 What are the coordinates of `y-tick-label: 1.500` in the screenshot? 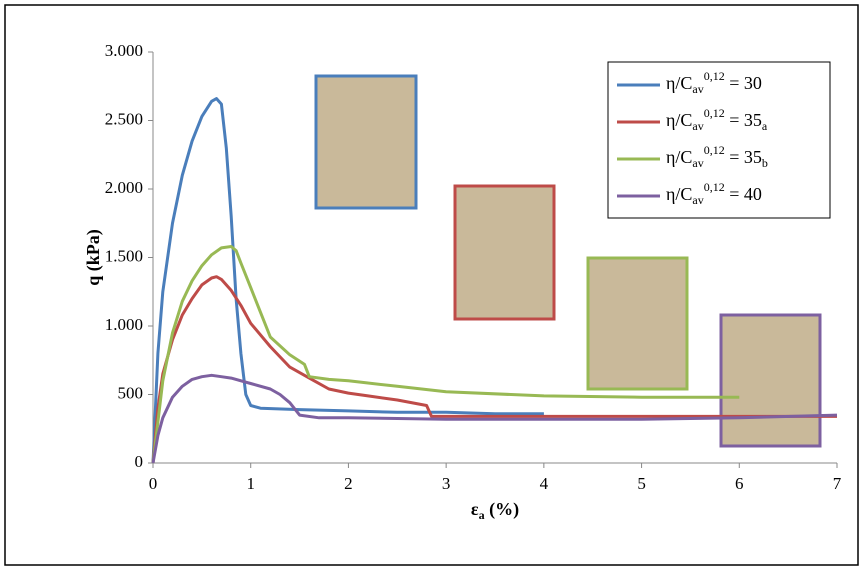 It's located at (124, 255).